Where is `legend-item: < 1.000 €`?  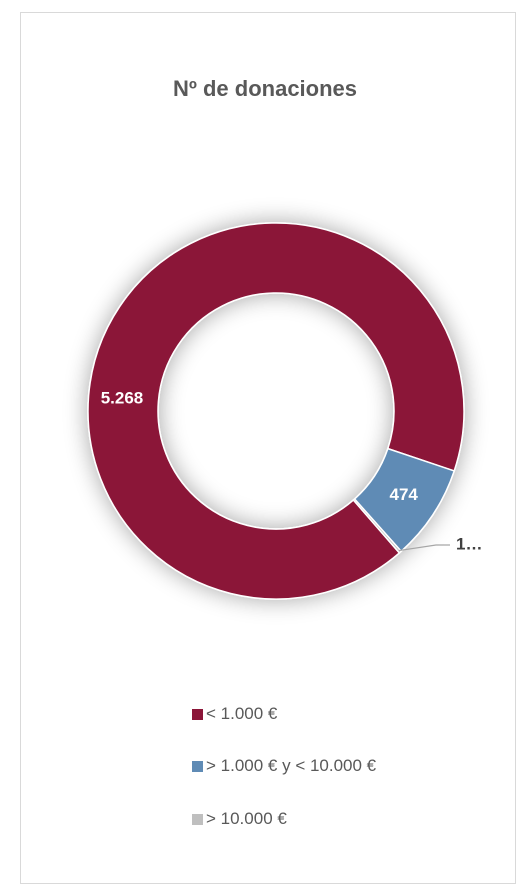
legend-item: < 1.000 € is located at coordinates (234, 714).